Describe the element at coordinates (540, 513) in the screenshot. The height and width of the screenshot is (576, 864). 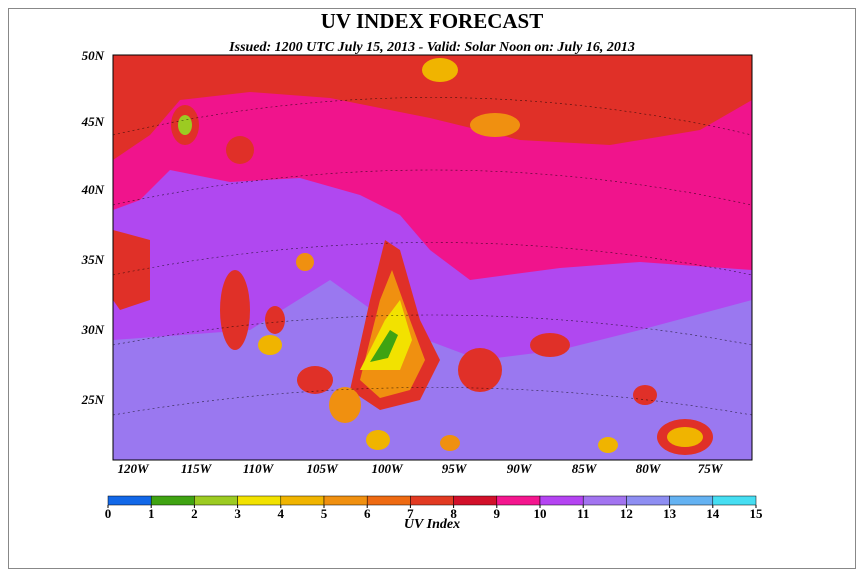
I see `colorbar-tick-label: 10` at that location.